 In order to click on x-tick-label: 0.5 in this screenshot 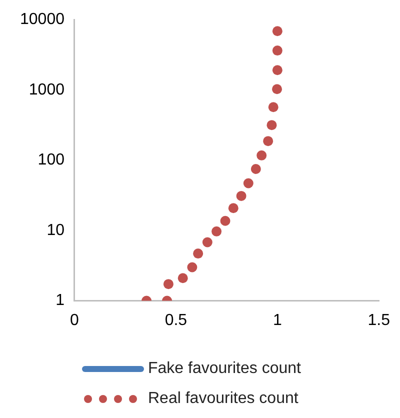, I will do `click(176, 320)`.